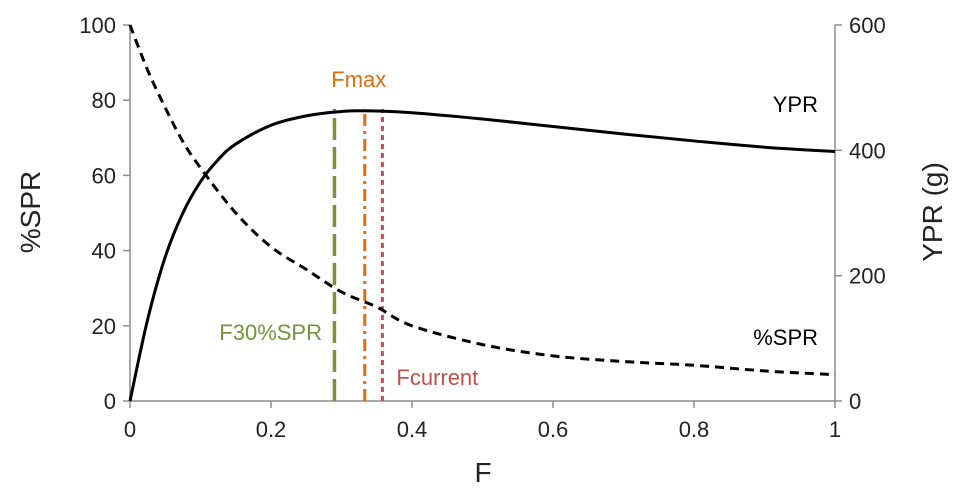  What do you see at coordinates (271, 429) in the screenshot?
I see `x-tick-label: 0.2` at bounding box center [271, 429].